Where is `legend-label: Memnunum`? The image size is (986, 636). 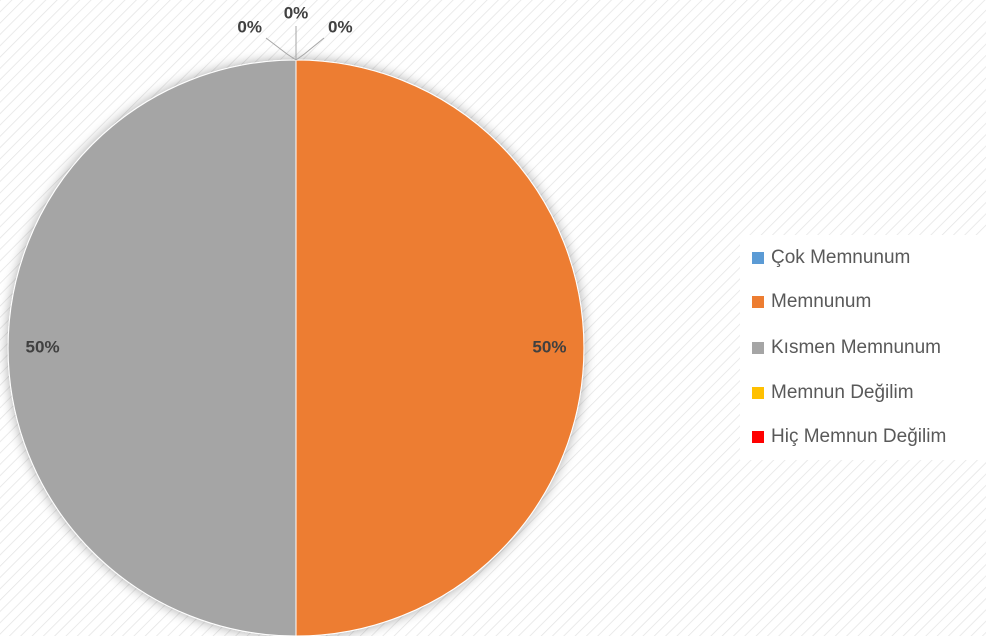
legend-label: Memnunum is located at coordinates (821, 301).